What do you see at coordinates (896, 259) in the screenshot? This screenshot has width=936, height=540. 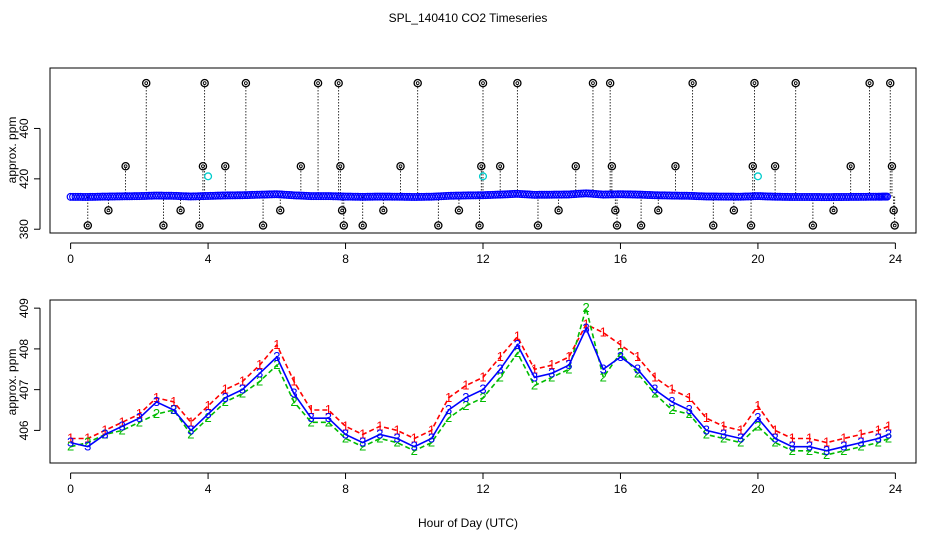 I see `top-x-tick-label: 24` at bounding box center [896, 259].